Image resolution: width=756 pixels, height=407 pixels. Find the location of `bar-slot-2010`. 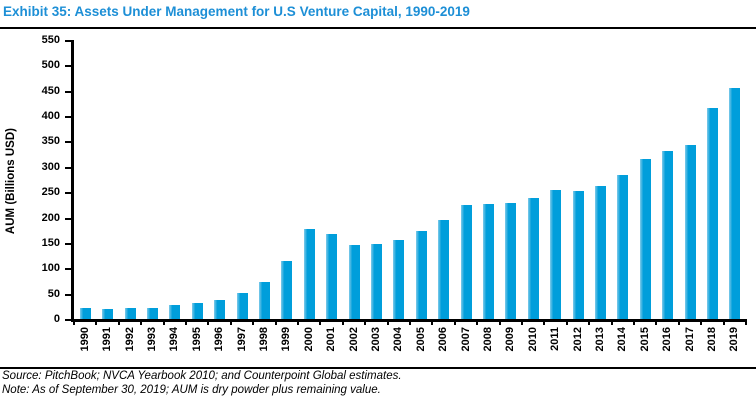

bar-slot-2010 is located at coordinates (533, 179).